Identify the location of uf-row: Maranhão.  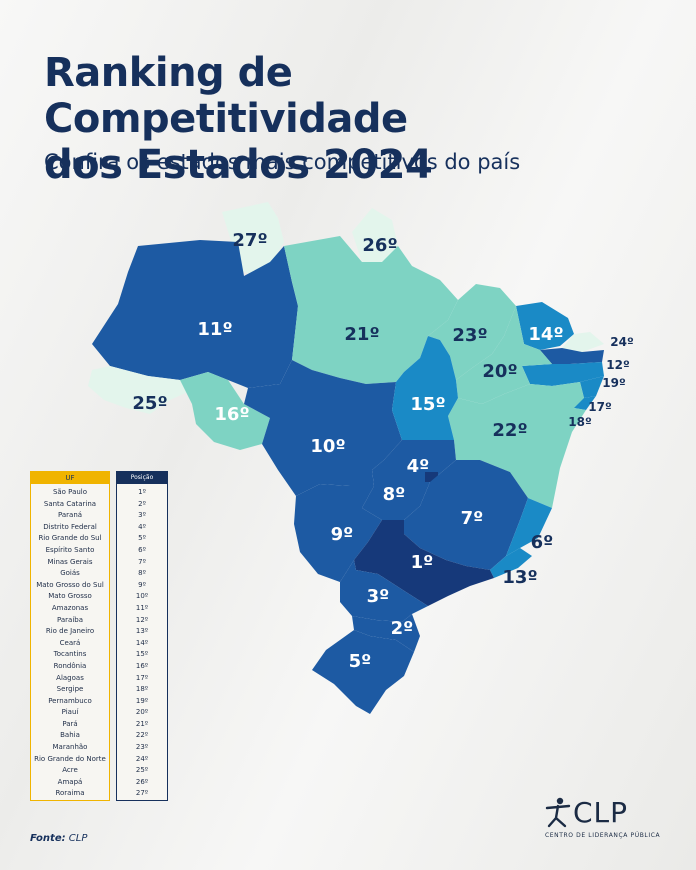
(70, 747).